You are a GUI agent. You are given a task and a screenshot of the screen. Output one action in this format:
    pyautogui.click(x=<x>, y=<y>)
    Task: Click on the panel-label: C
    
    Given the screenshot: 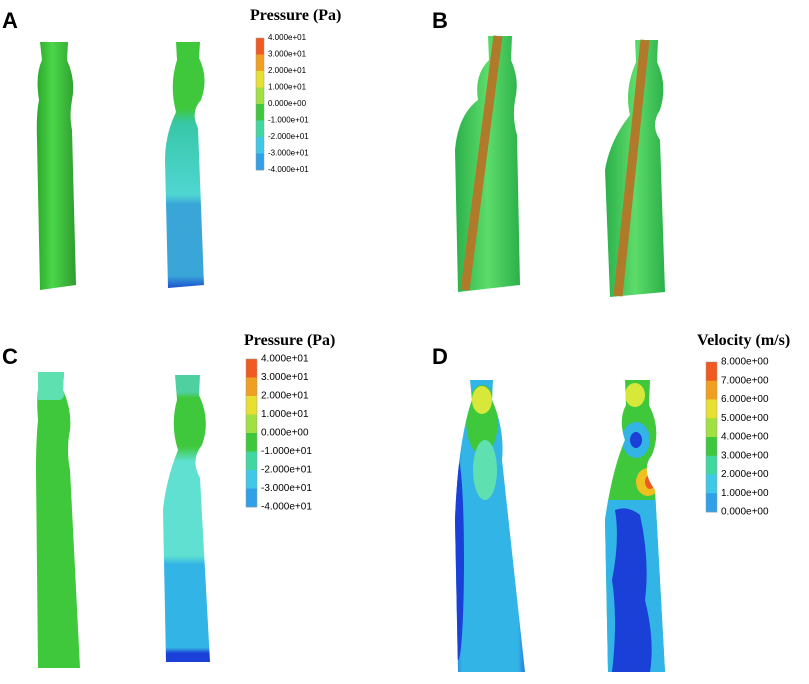 What is the action you would take?
    pyautogui.click(x=10, y=356)
    